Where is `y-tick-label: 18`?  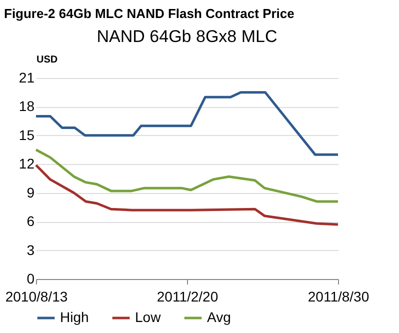 y-tick-label: 18 is located at coordinates (26, 106).